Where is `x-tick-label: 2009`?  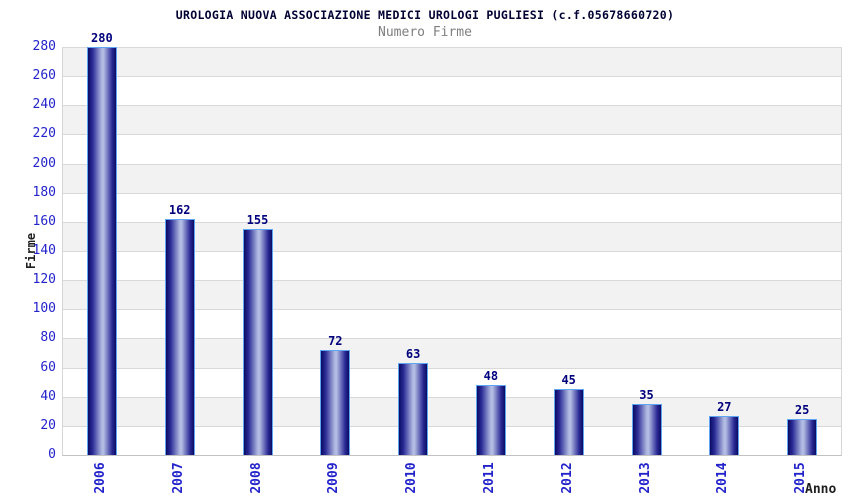
x-tick-label: 2009 is located at coordinates (334, 478).